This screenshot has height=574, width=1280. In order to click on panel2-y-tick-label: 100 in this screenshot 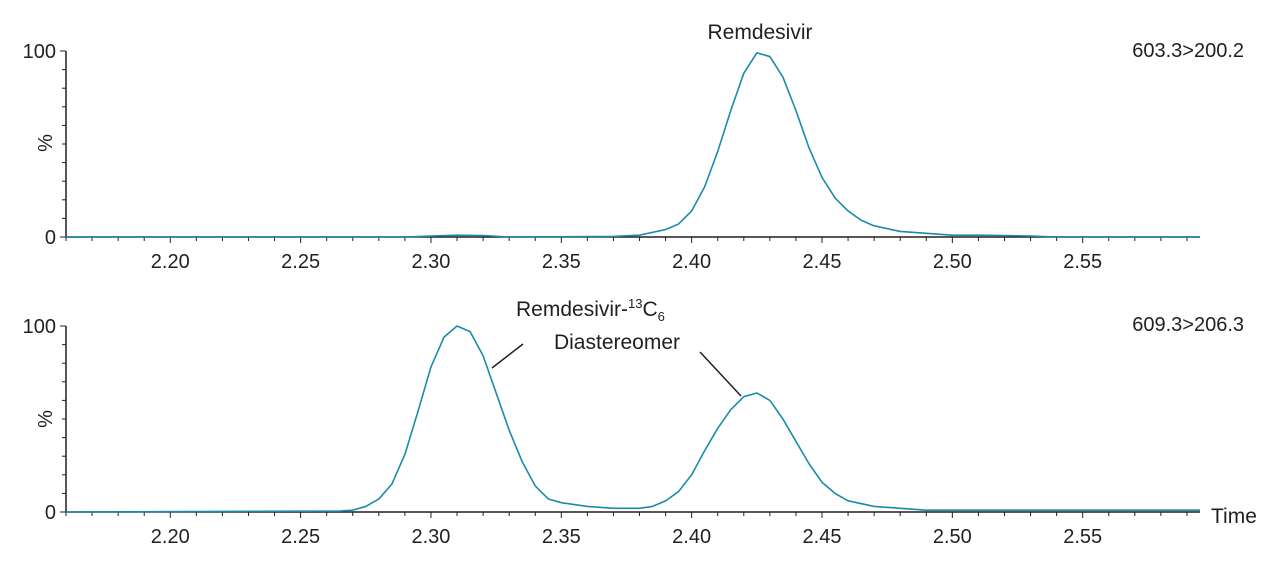, I will do `click(39, 327)`.